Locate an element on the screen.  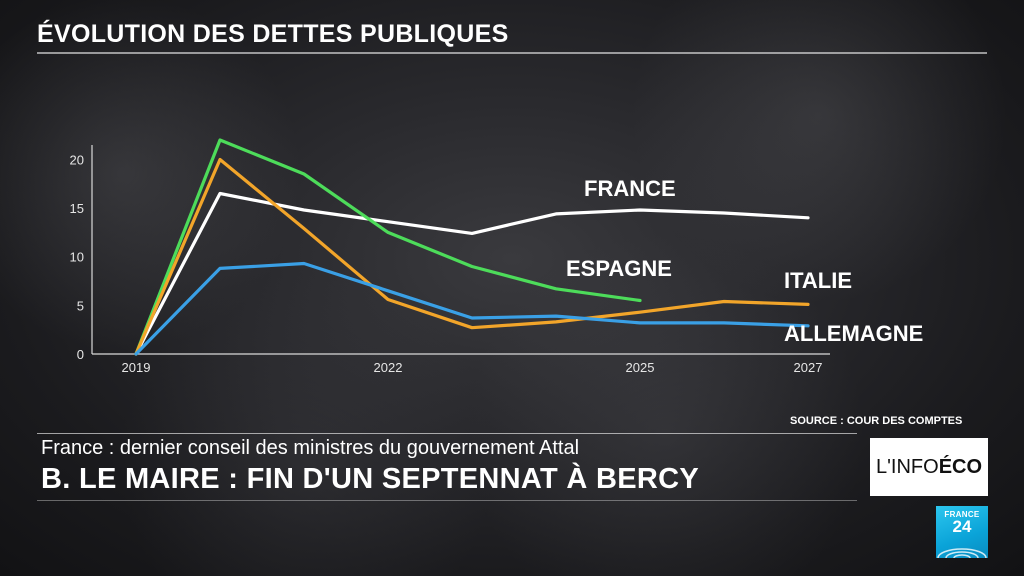
logo-wave-icon is located at coordinates (962, 553).